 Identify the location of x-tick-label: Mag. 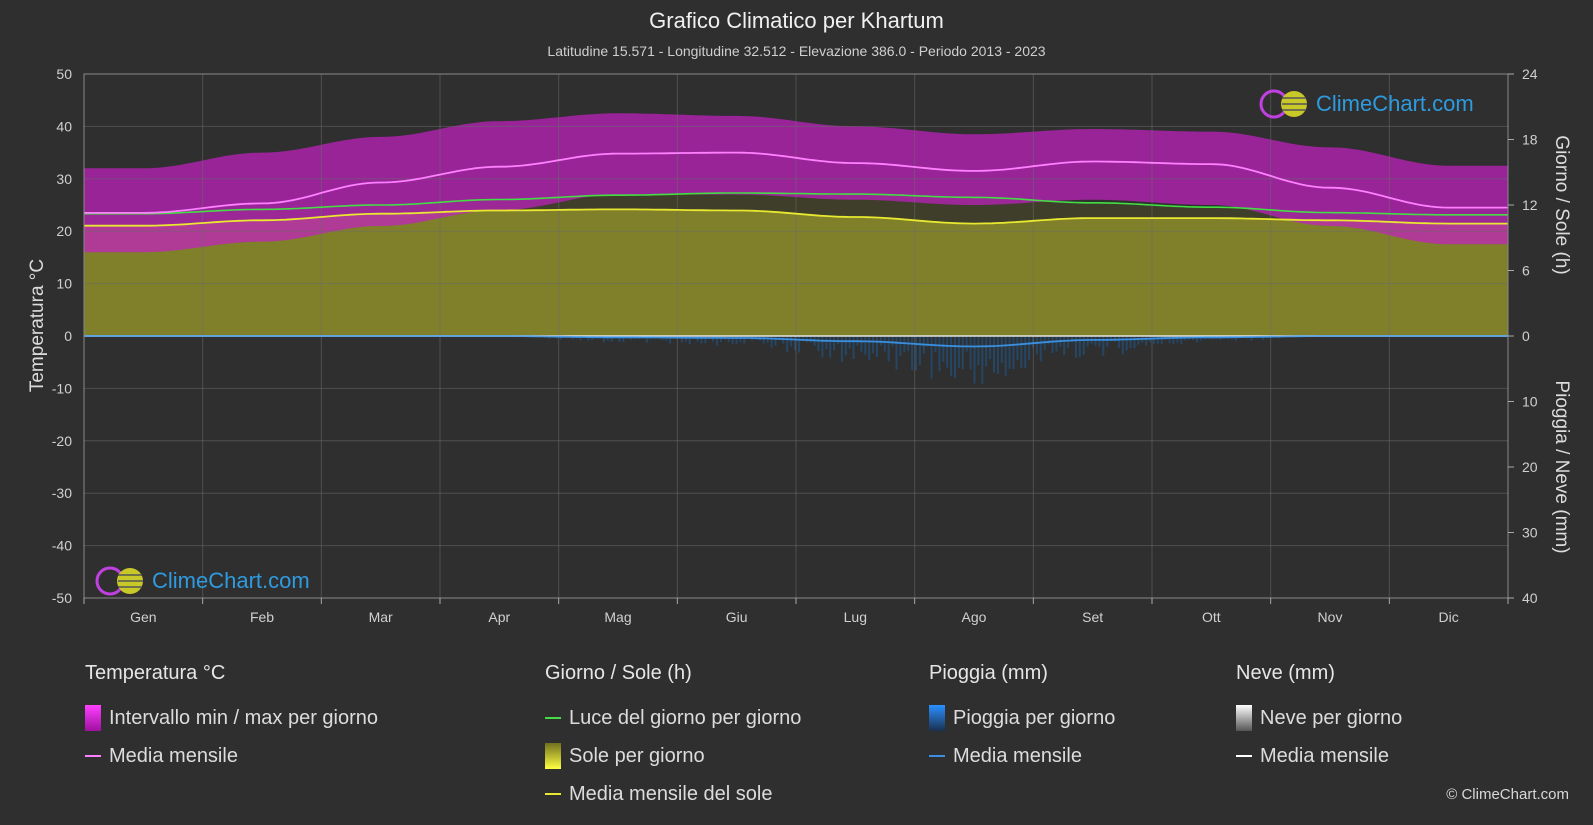
(617, 617).